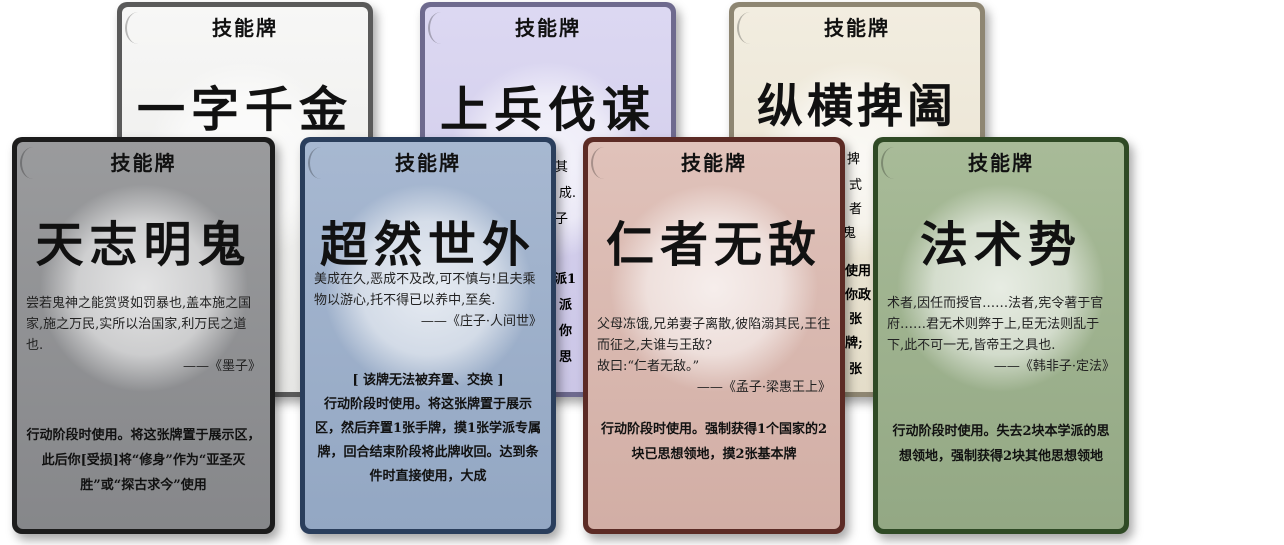 The height and width of the screenshot is (545, 1284). Describe the element at coordinates (857, 106) in the screenshot. I see `card-name: 纵横捭阖` at that location.